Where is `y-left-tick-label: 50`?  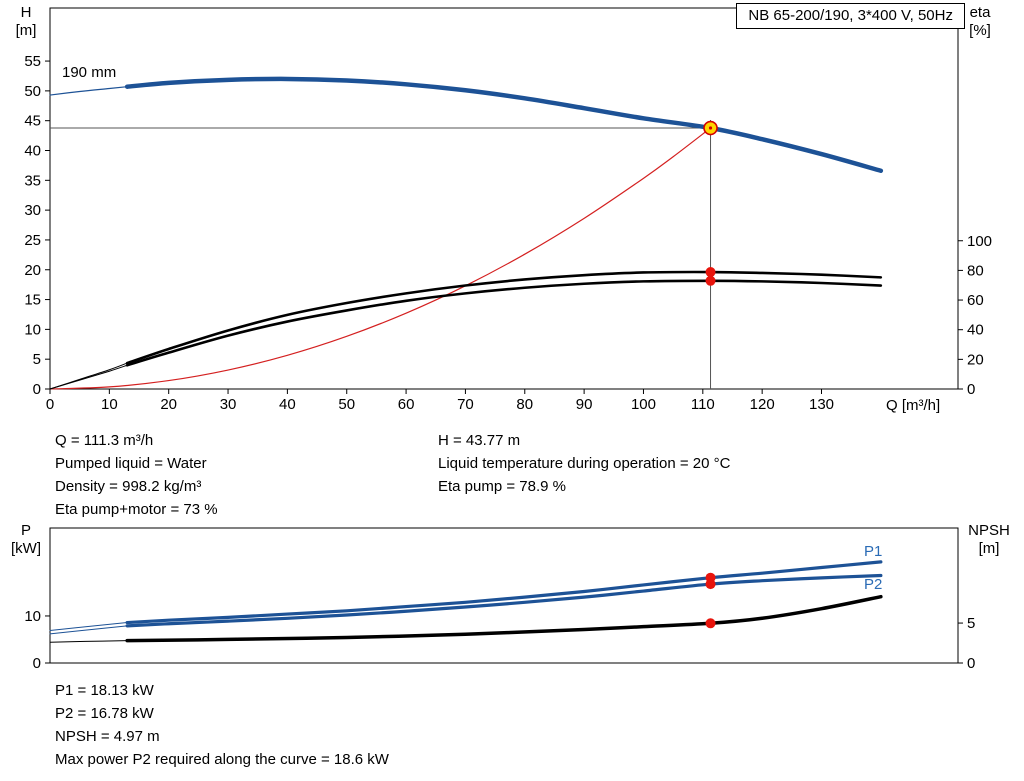 y-left-tick-label: 50 is located at coordinates (32, 91).